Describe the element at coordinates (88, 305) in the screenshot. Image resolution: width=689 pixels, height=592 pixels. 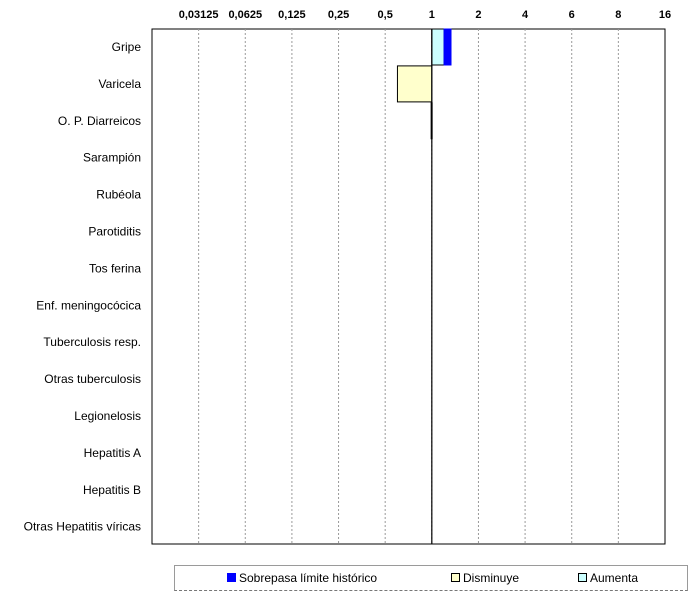
I see `category-label: Enf. meningocócica` at that location.